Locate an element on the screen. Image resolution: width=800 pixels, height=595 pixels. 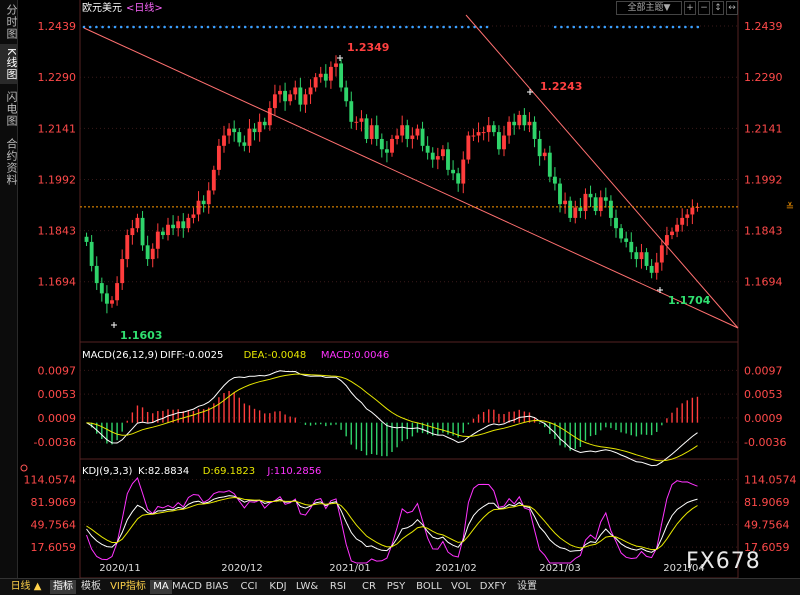
view-select: 全部主题▼ is located at coordinates (649, 8).